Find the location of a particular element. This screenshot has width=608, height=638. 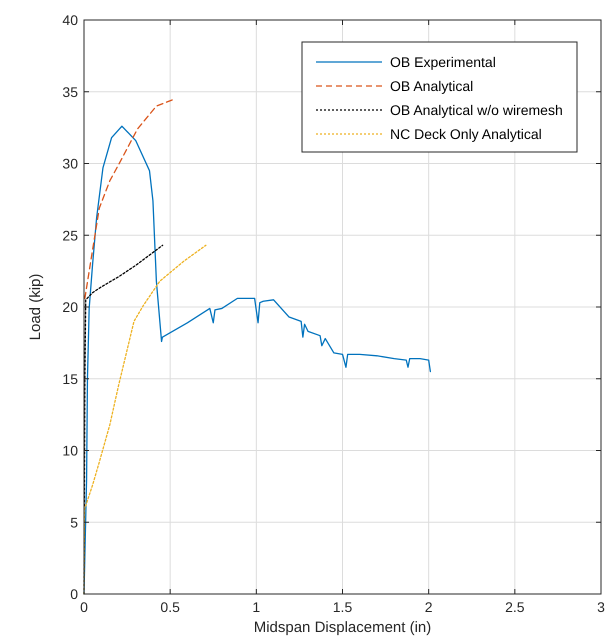

y-tick-label: 0 is located at coordinates (74, 594).